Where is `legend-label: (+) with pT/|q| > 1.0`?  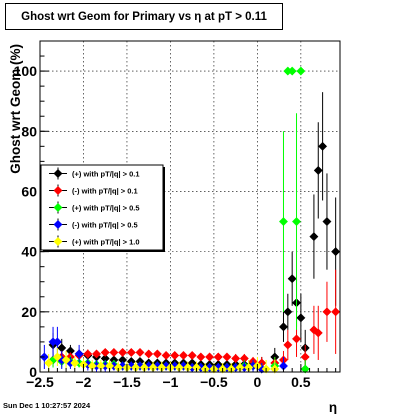
legend-label: (+) with pT/|q| > 1.0 is located at coordinates (106, 242).